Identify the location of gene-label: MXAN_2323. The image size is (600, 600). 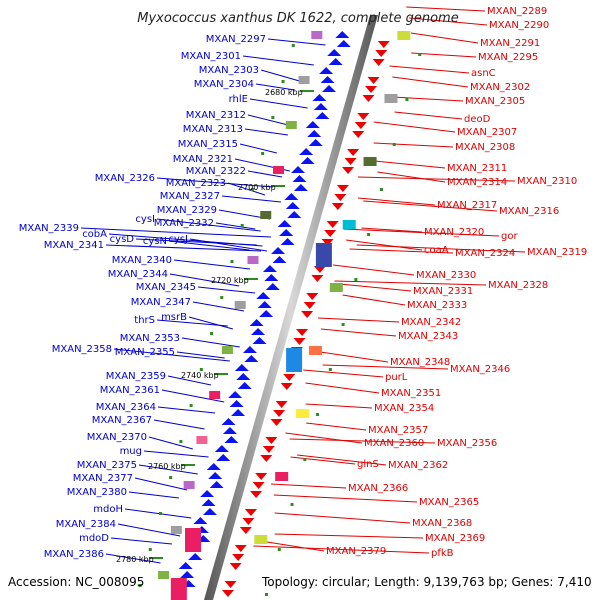
(196, 183).